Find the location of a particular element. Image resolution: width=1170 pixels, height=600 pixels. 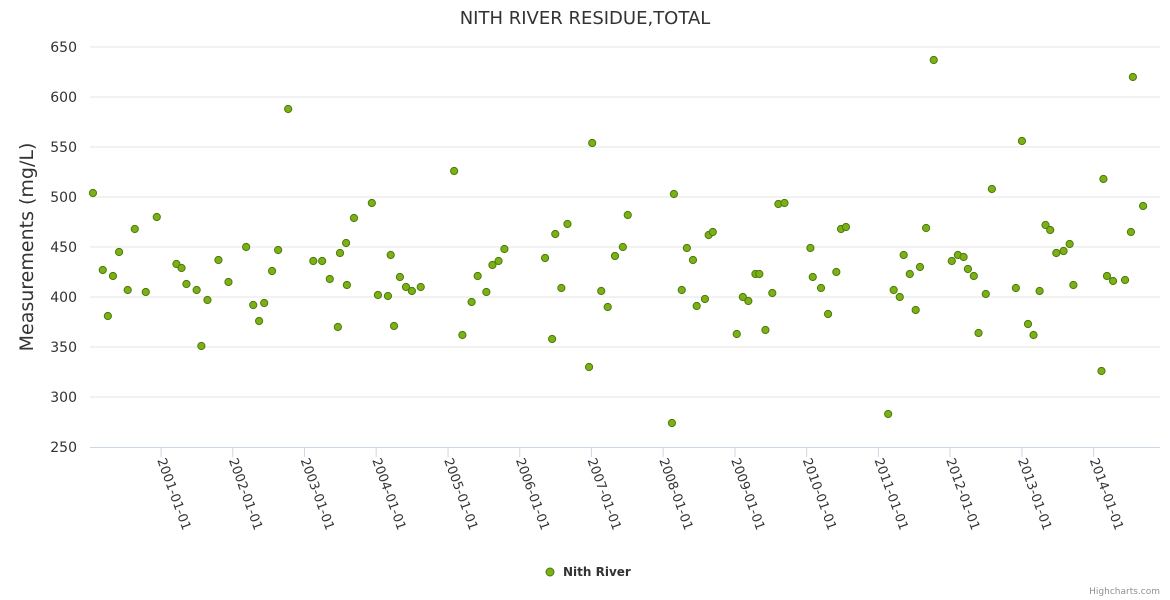

legend: Nith River is located at coordinates (588, 572).